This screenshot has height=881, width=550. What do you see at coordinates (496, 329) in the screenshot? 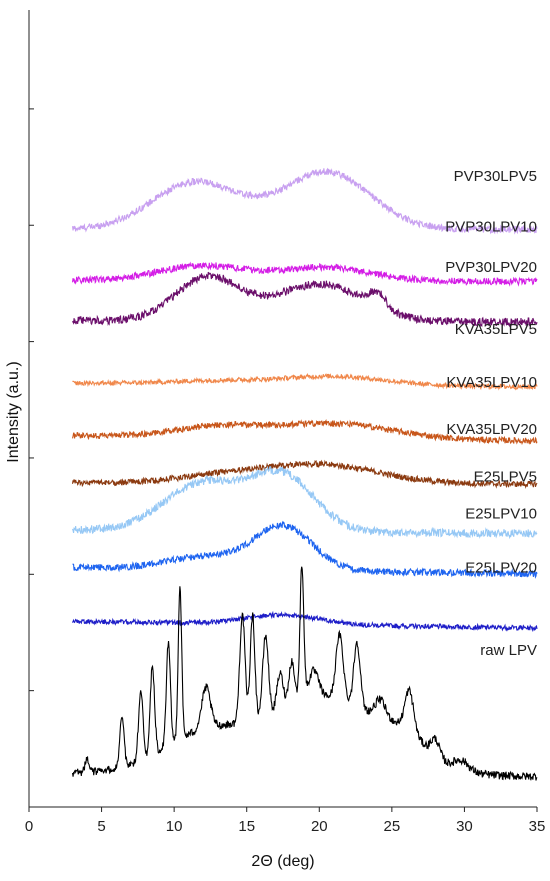
I see `series-label: KVA35LPV5` at bounding box center [496, 329].